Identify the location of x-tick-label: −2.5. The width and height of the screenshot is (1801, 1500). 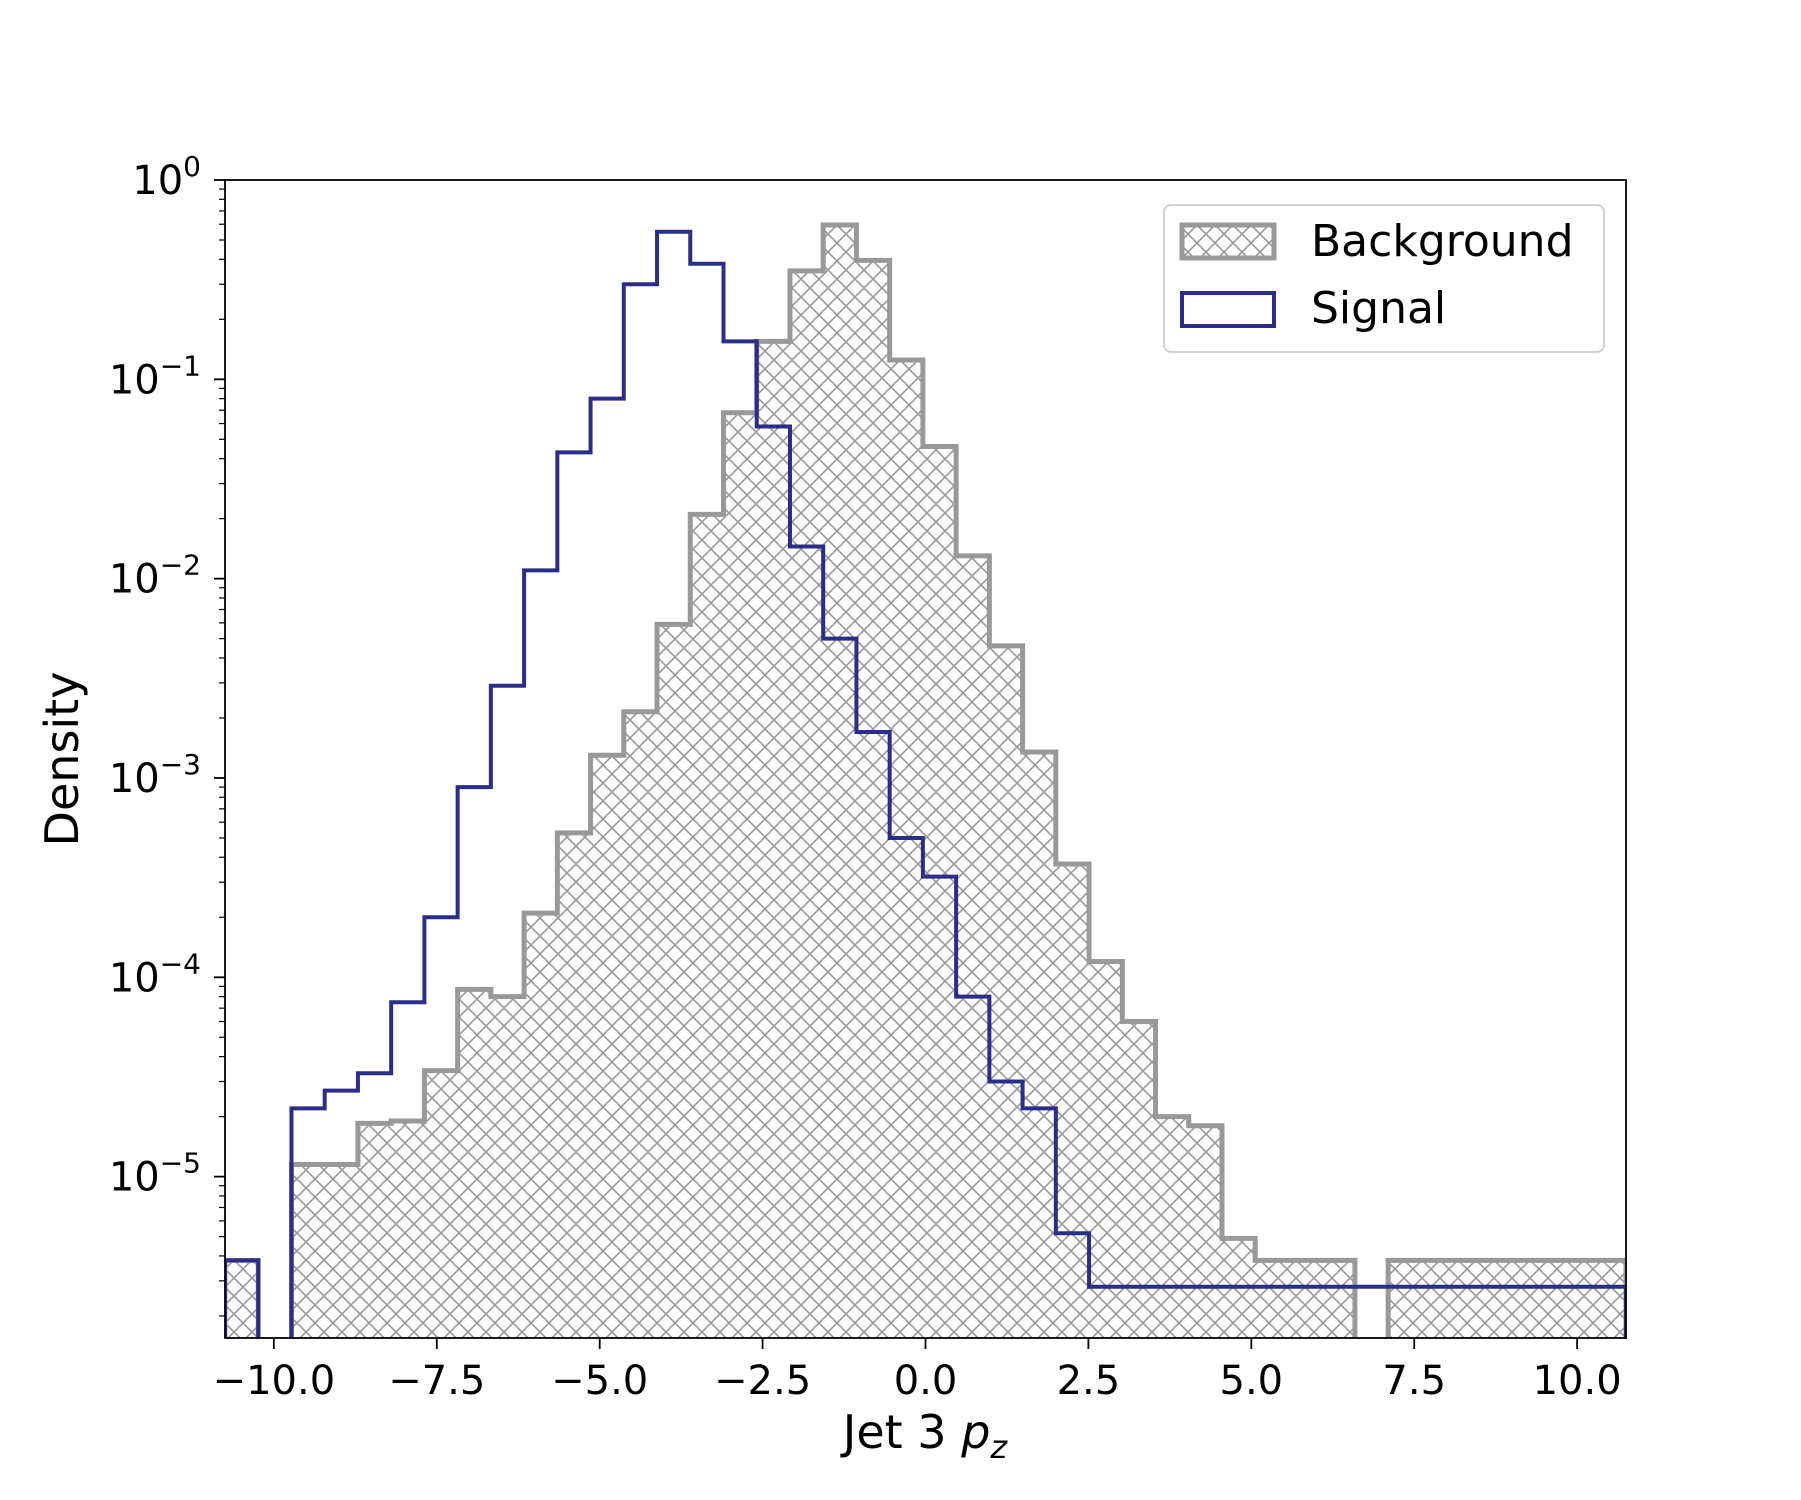
(762, 1381).